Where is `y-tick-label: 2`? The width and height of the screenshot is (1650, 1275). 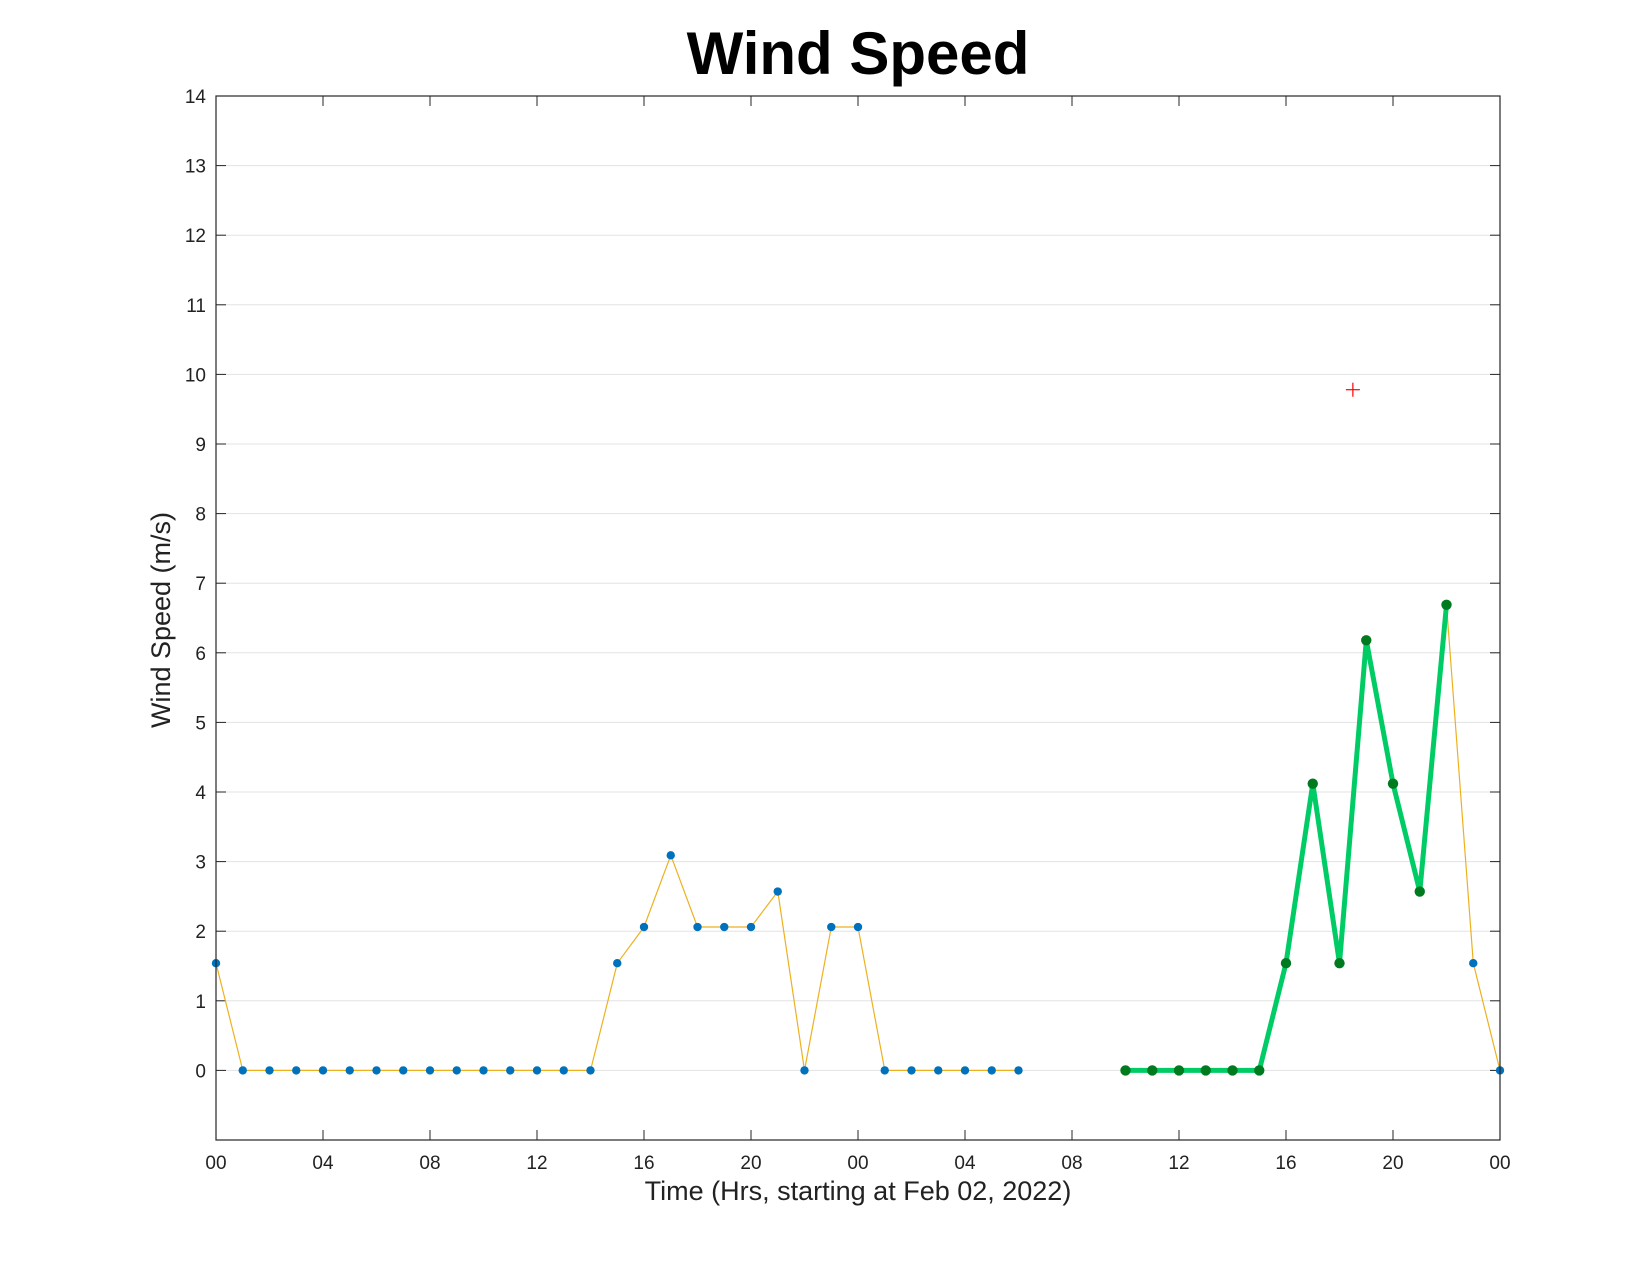 y-tick-label: 2 is located at coordinates (200, 932).